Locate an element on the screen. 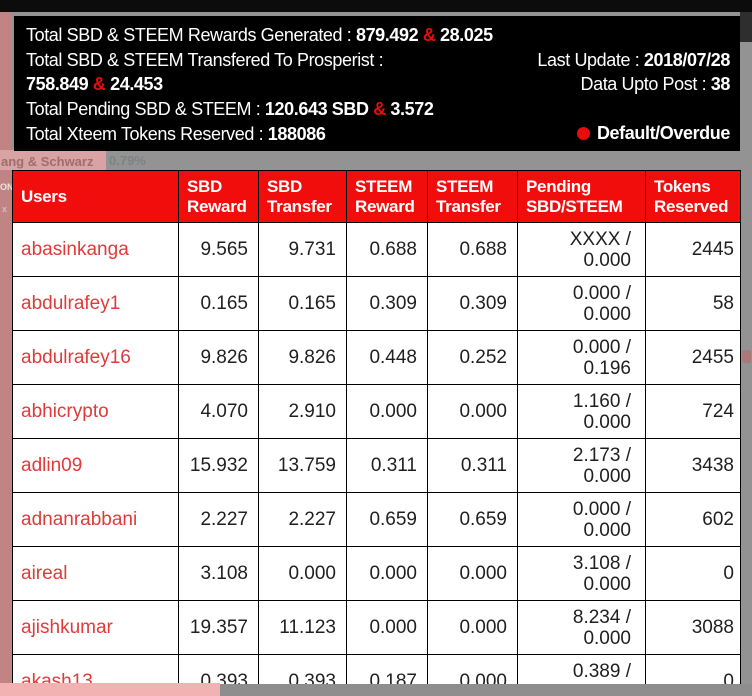  tokens-cell: 602 is located at coordinates (693, 519).